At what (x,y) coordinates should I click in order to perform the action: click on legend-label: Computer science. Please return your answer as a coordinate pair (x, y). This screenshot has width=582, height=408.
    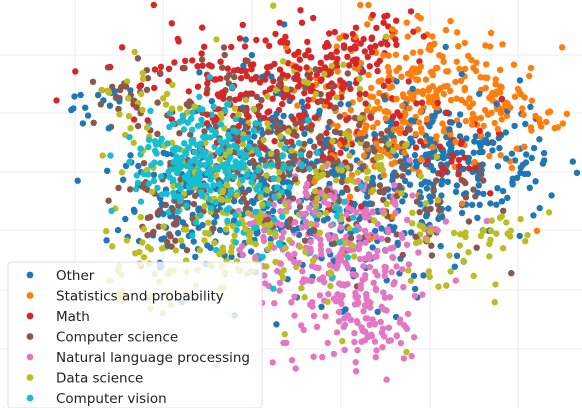
    Looking at the image, I should click on (117, 338).